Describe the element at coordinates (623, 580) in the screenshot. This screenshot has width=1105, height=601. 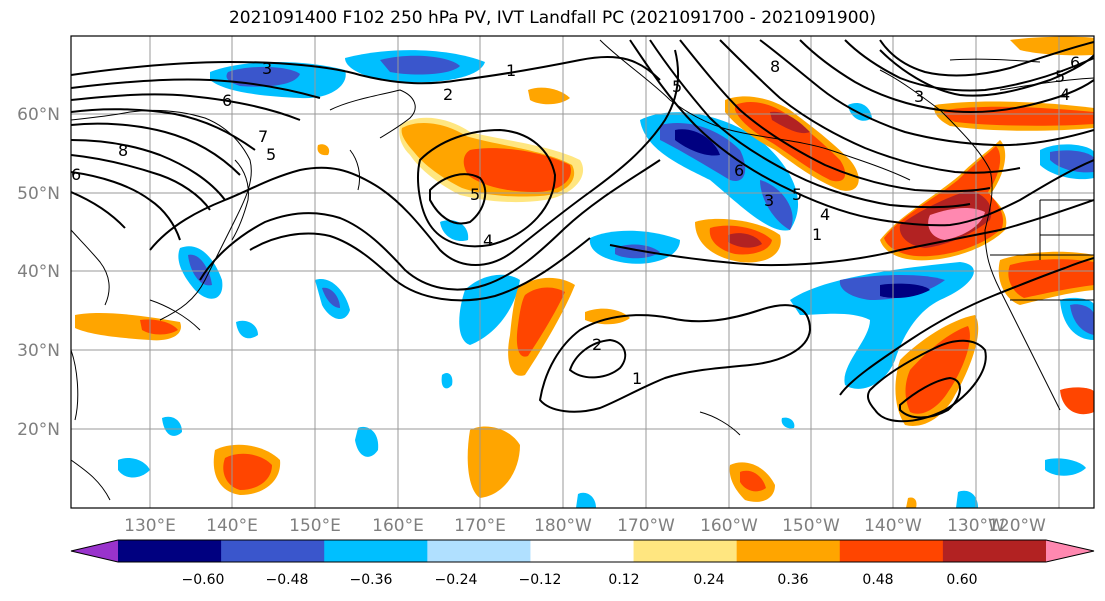
I see `colorbar-tick-label: 0.12` at that location.